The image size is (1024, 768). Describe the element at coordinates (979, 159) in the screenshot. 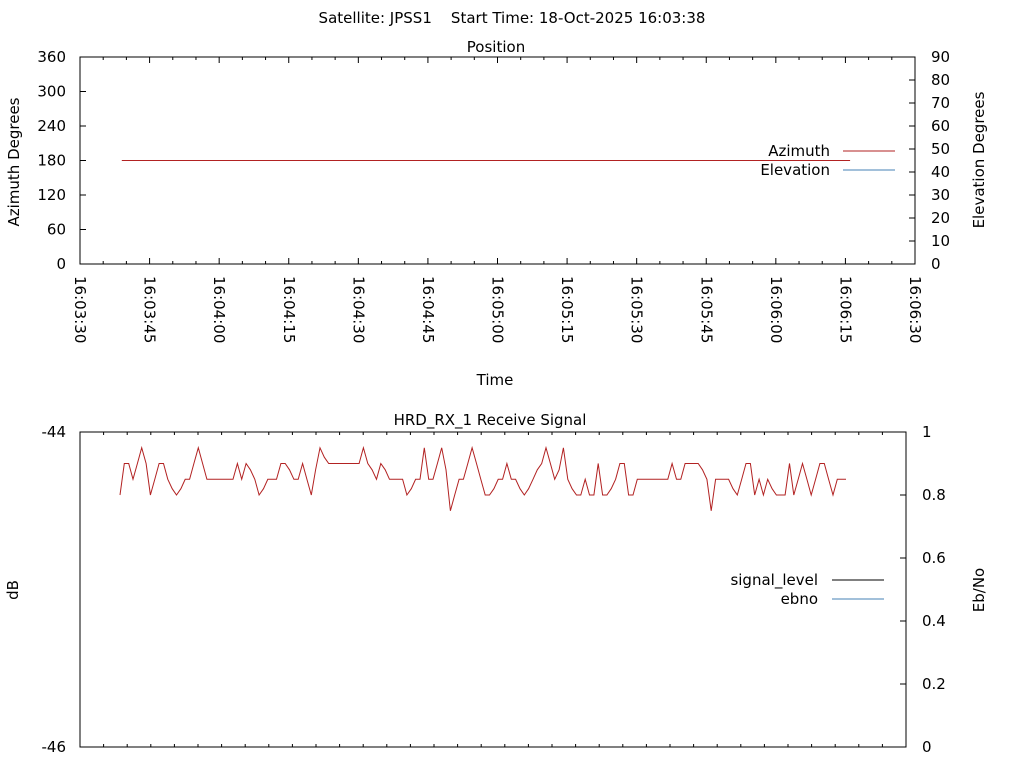

I see `position-y2-label: Elevation Degrees` at that location.